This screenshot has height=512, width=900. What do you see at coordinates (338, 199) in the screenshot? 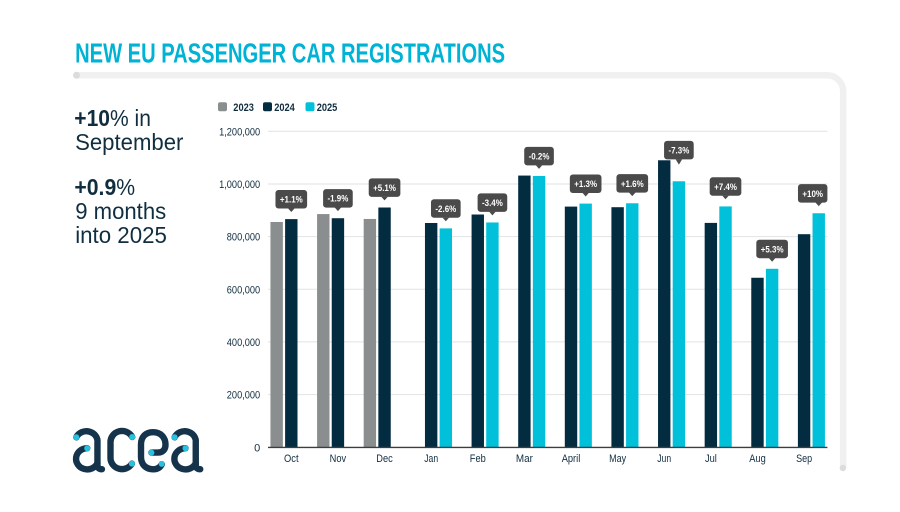
I see `svg-text: -1.9%` at bounding box center [338, 199].